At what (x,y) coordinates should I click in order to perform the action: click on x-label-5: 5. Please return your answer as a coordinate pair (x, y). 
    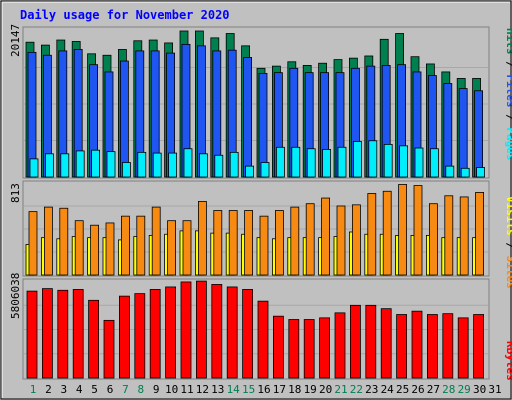
    Looking at the image, I should click on (94, 389).